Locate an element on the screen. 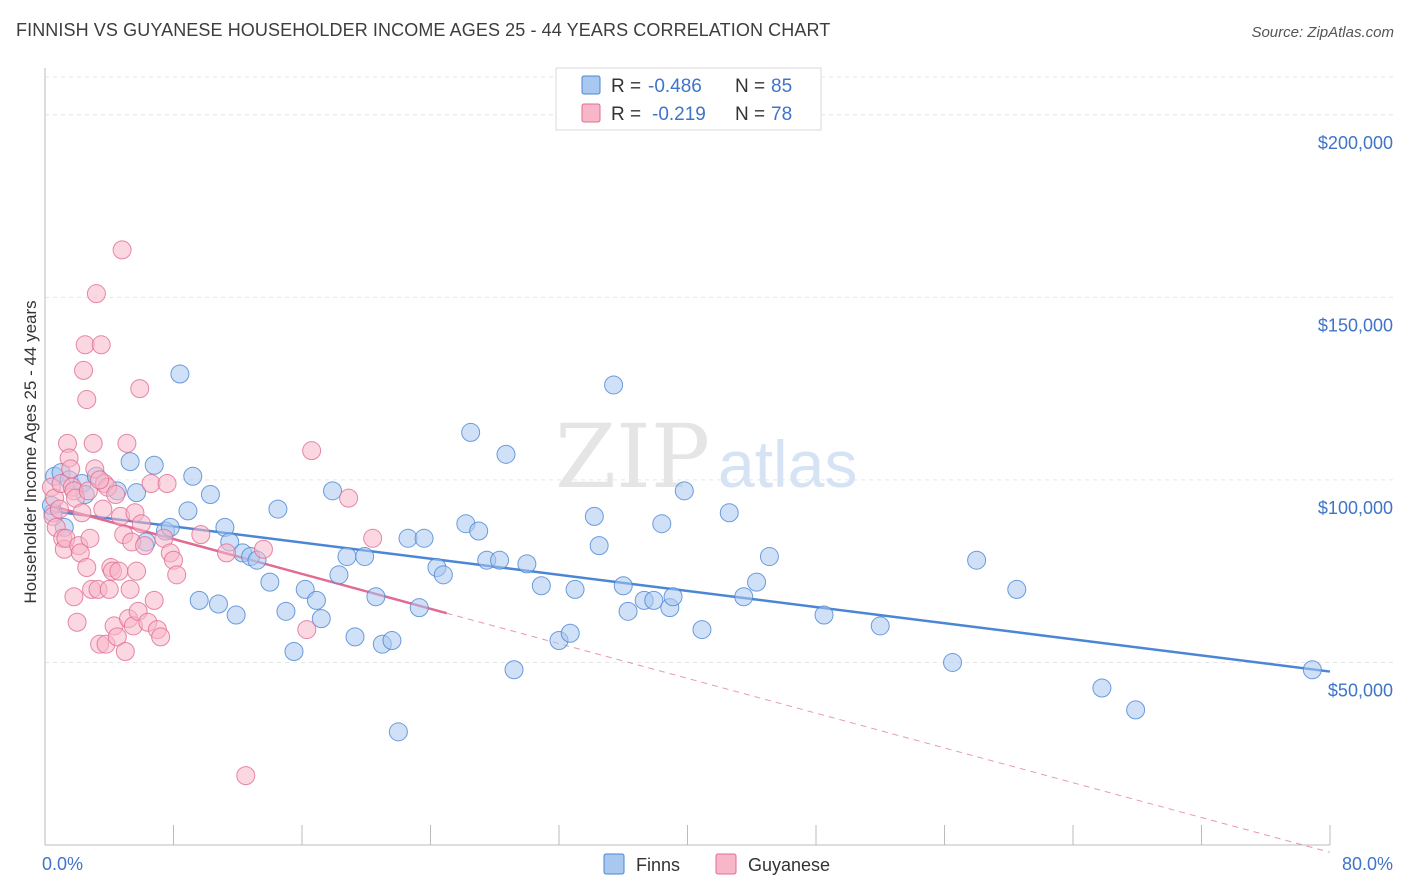 This screenshot has height=892, width=1406. legend-n-label-finns: N = is located at coordinates (750, 86).